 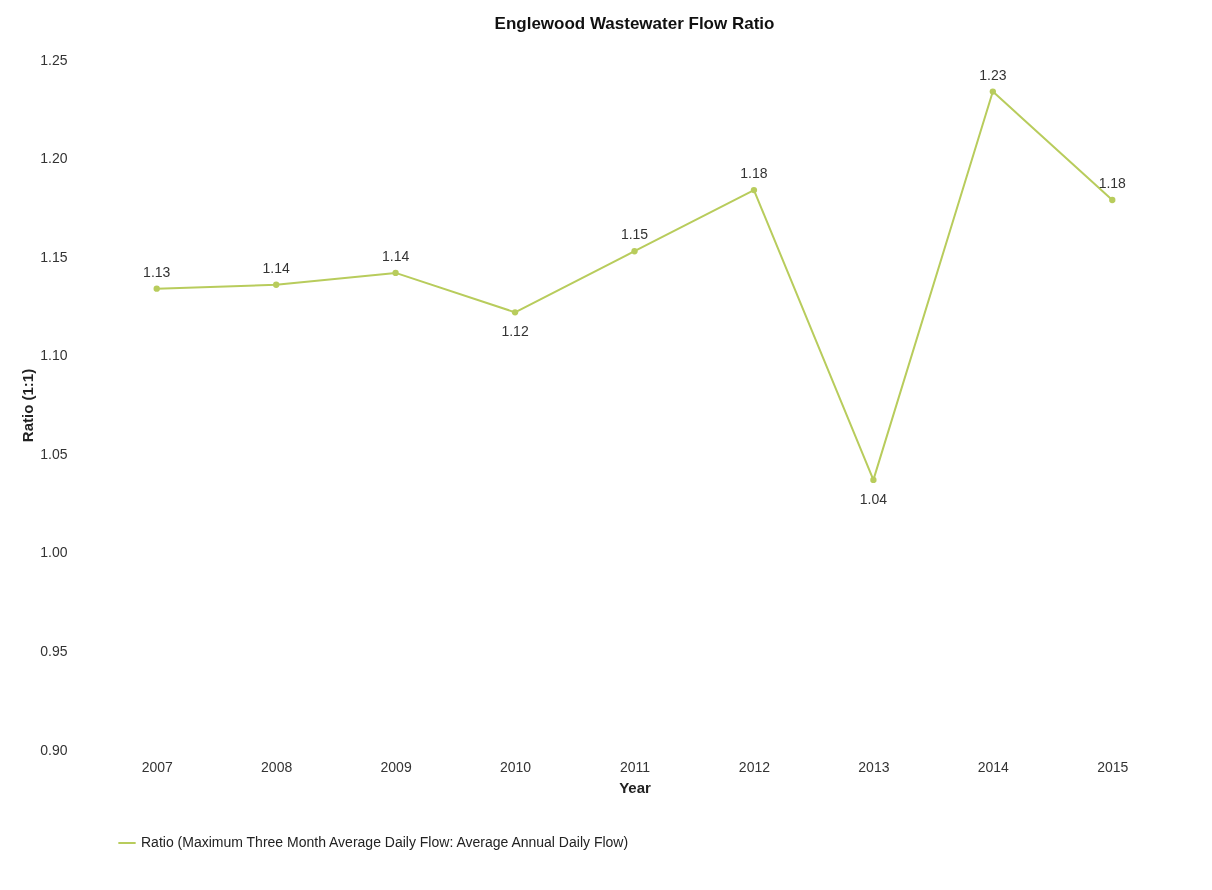 What do you see at coordinates (515, 331) in the screenshot?
I see `data-label: 1.12` at bounding box center [515, 331].